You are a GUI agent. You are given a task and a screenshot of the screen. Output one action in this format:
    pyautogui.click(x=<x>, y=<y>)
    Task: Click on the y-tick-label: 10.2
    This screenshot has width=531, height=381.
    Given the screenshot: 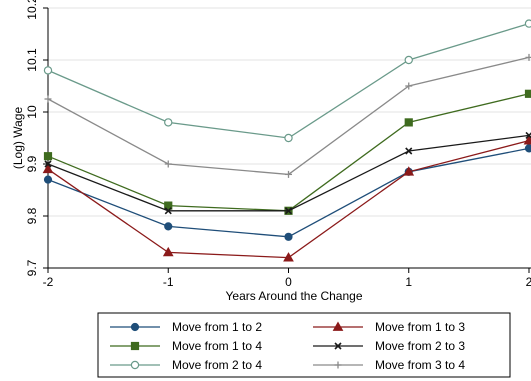 What is the action you would take?
    pyautogui.click(x=32, y=10)
    